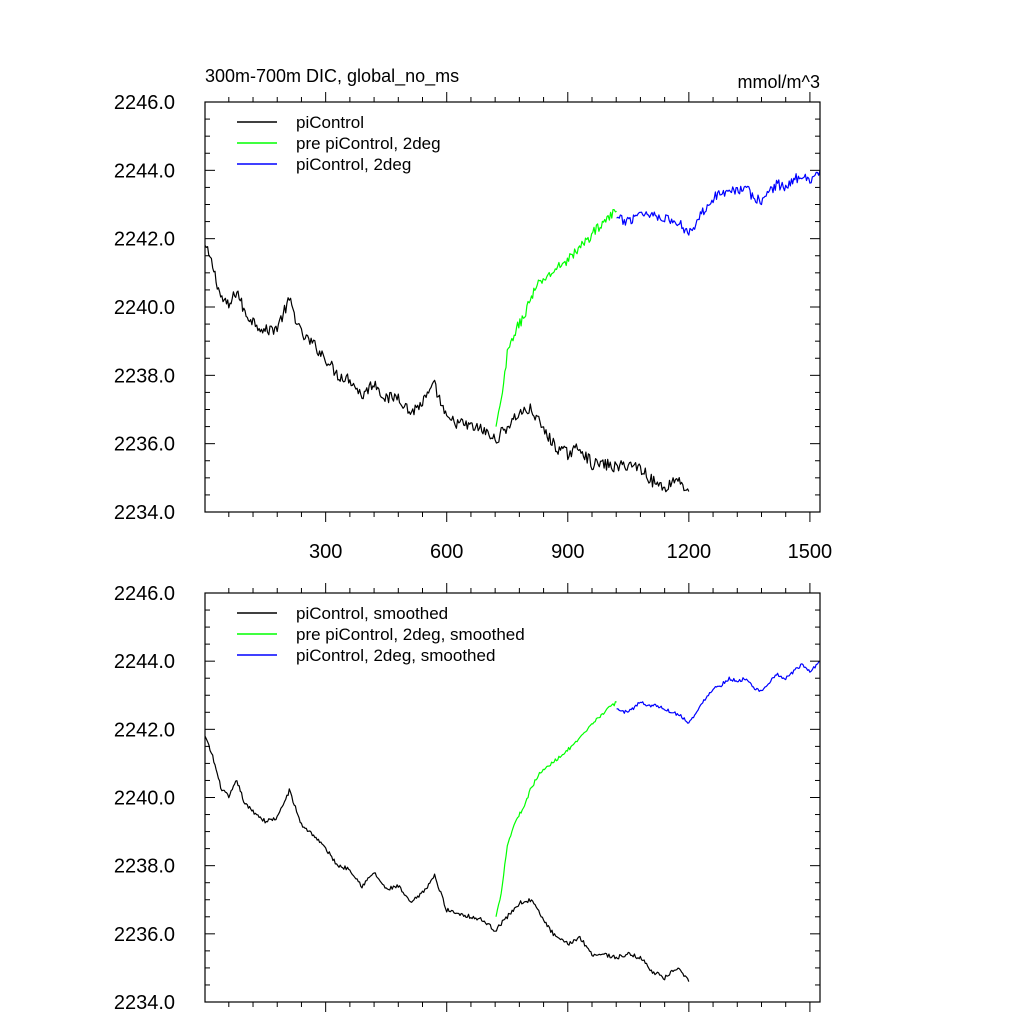  I want to click on x-tick-label: 900, so click(567, 552).